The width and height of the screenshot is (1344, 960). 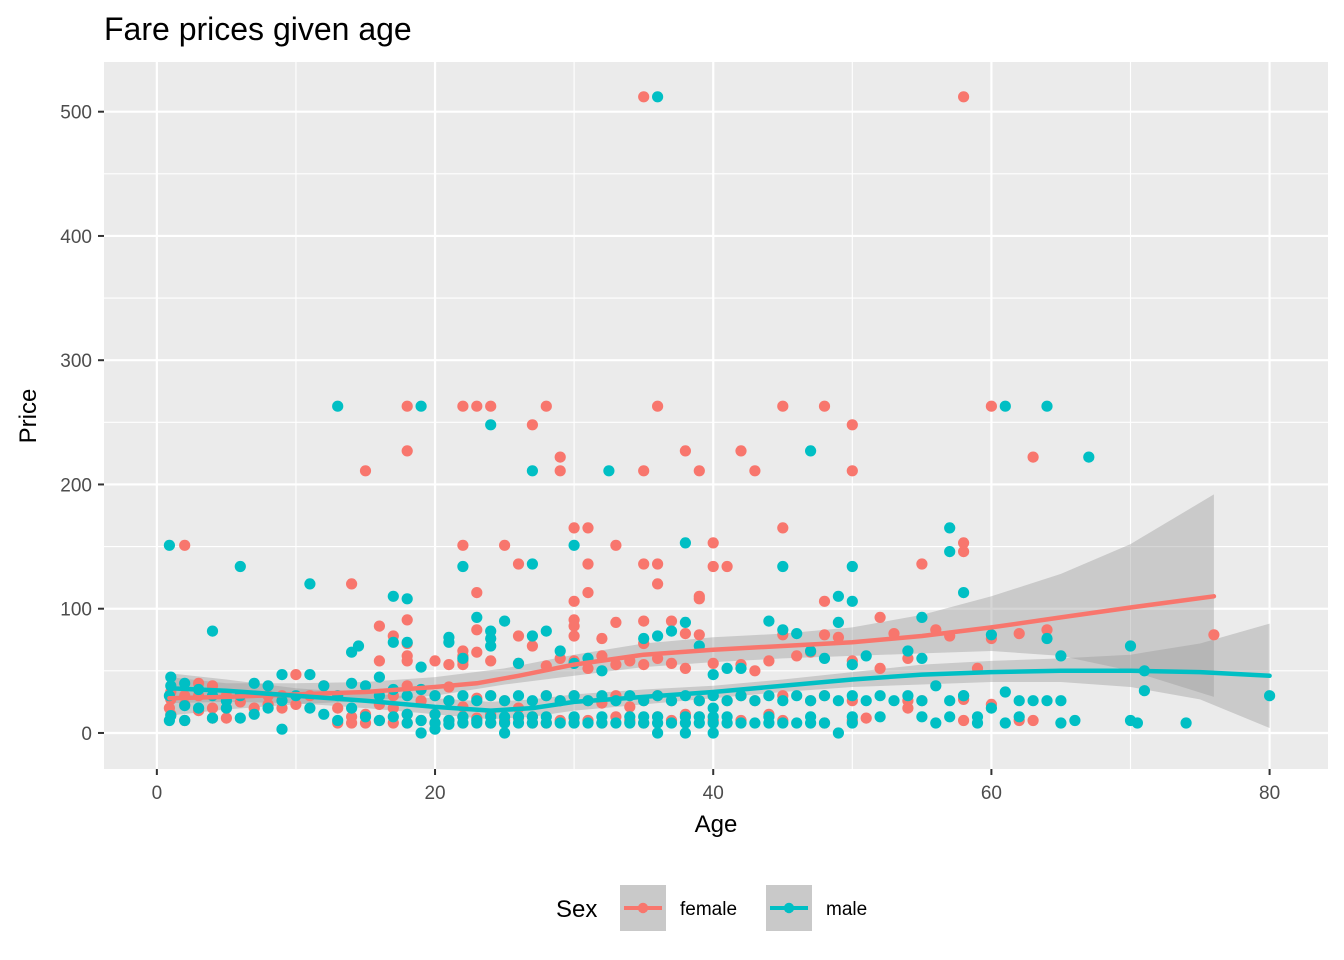 What do you see at coordinates (76, 610) in the screenshot?
I see `y-tick-label: 100` at bounding box center [76, 610].